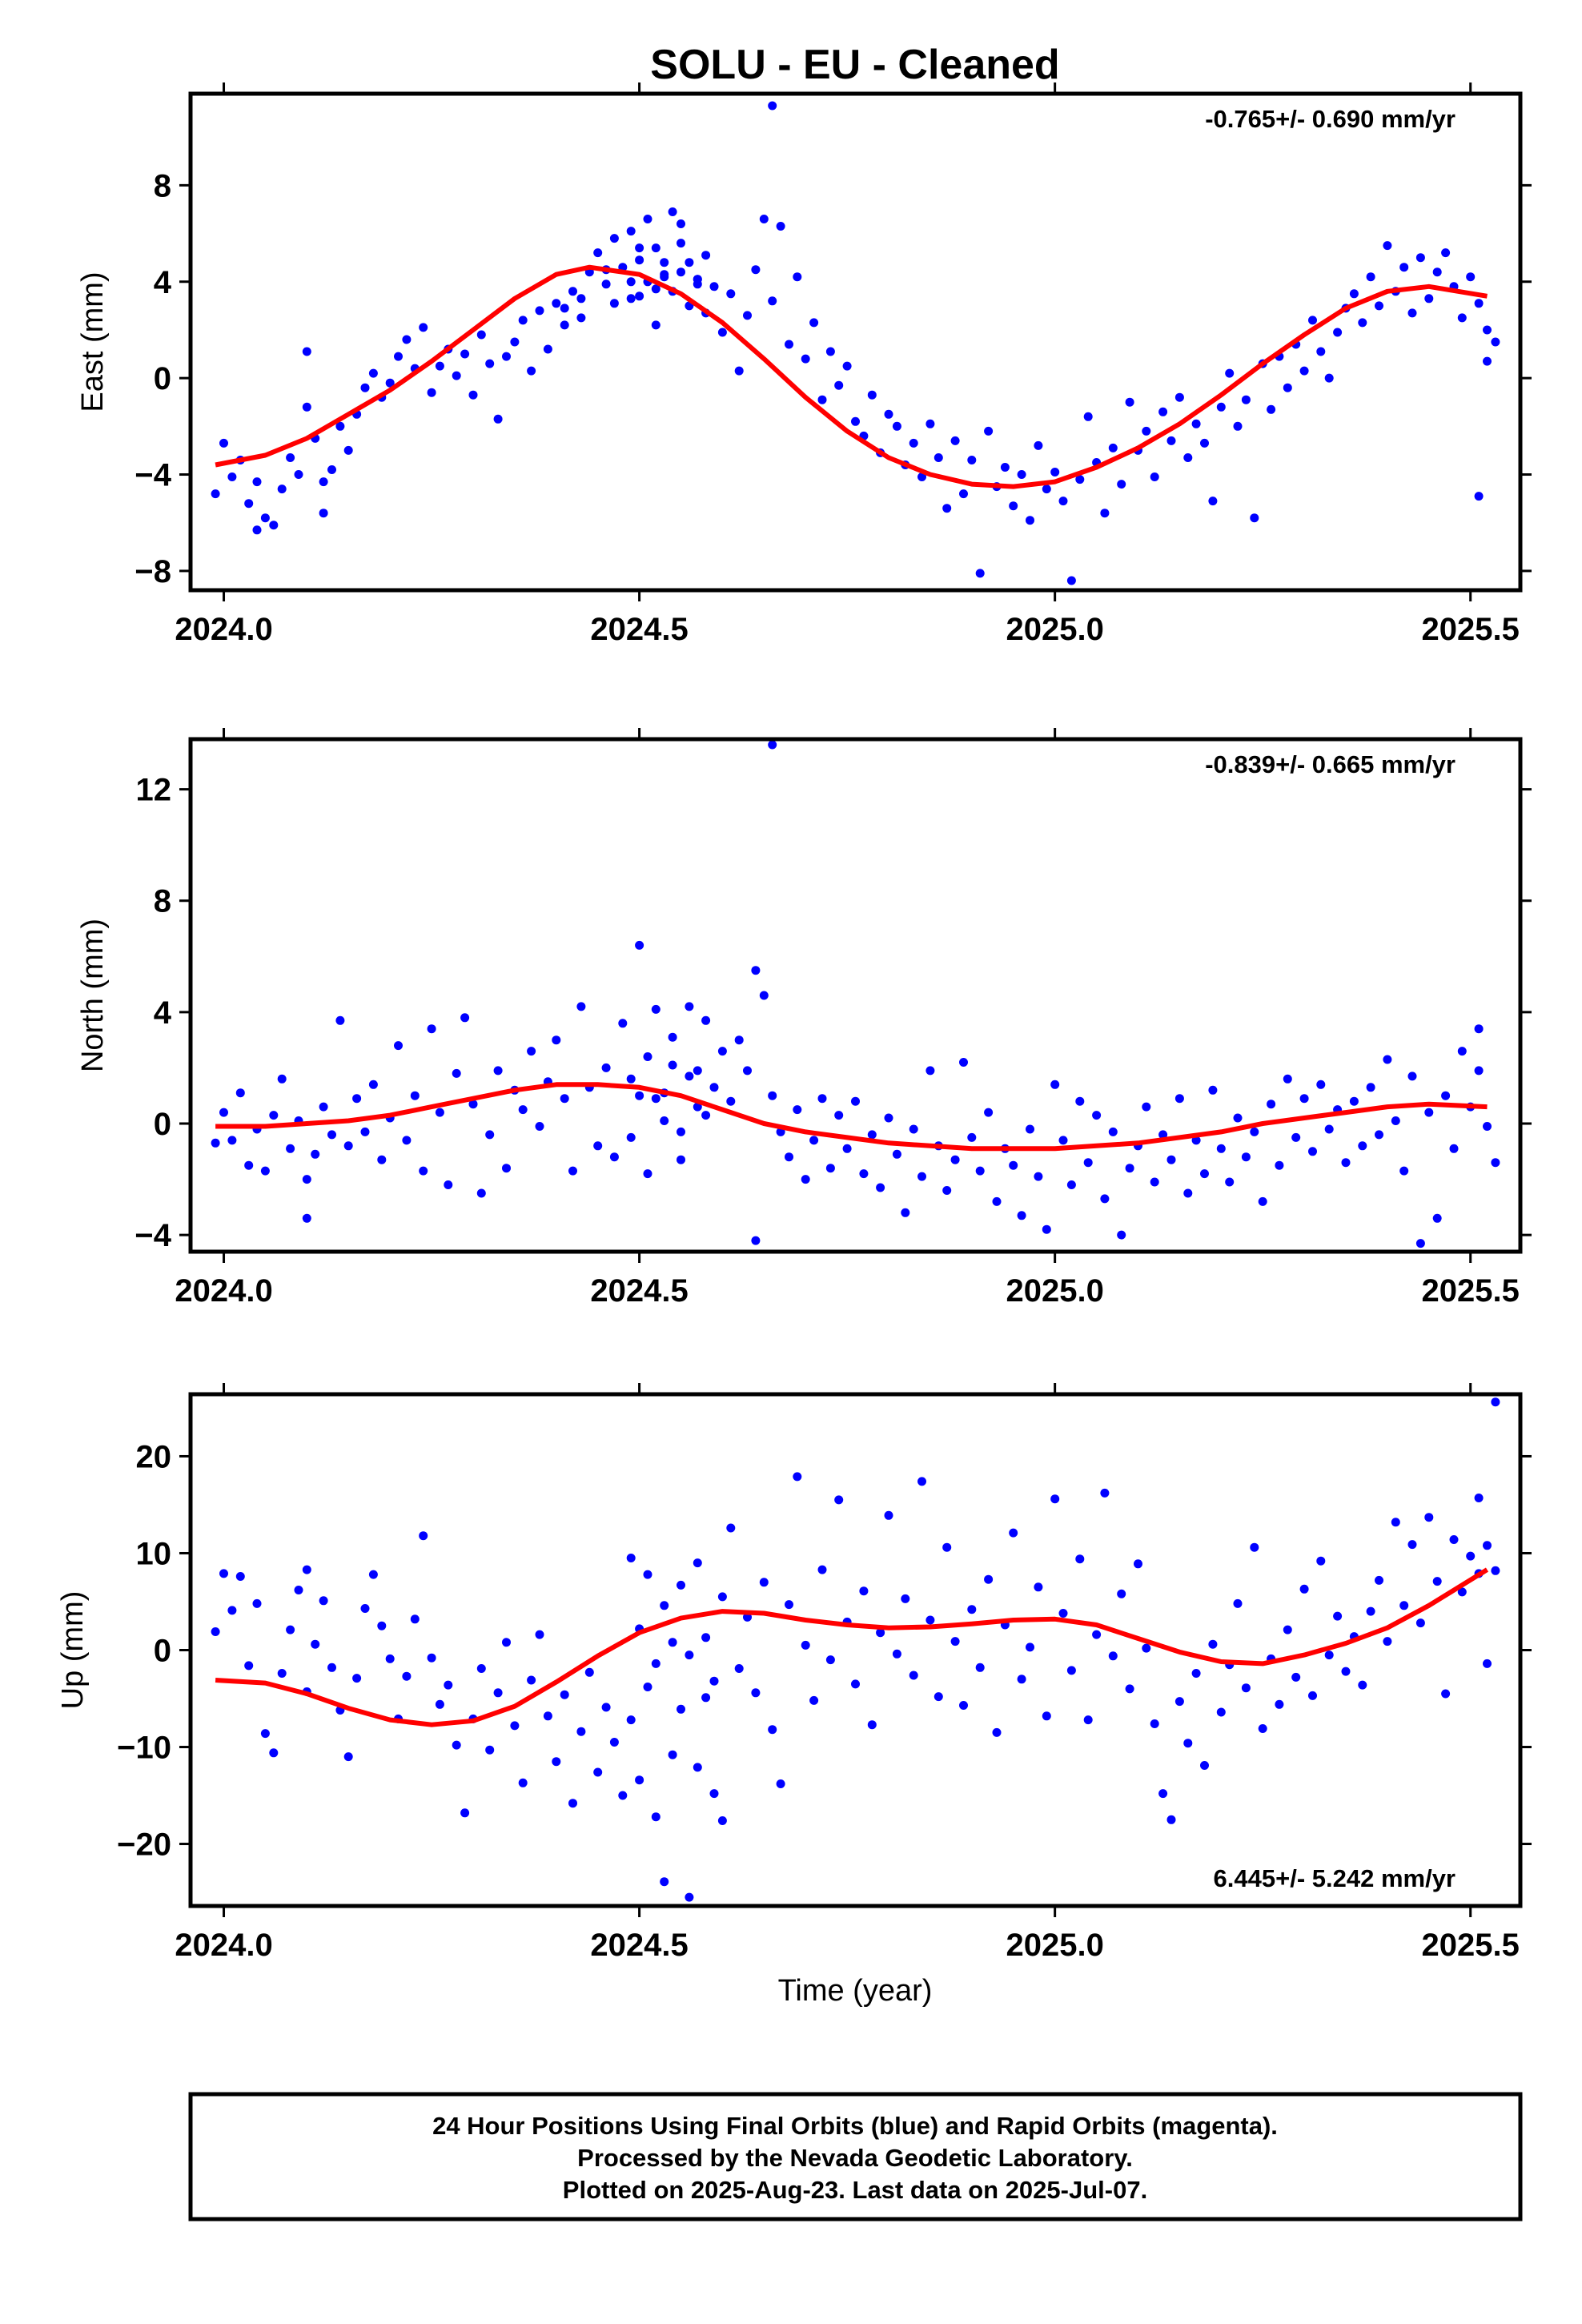  What do you see at coordinates (855, 1991) in the screenshot?
I see `x-axis-label: Time (year)` at bounding box center [855, 1991].